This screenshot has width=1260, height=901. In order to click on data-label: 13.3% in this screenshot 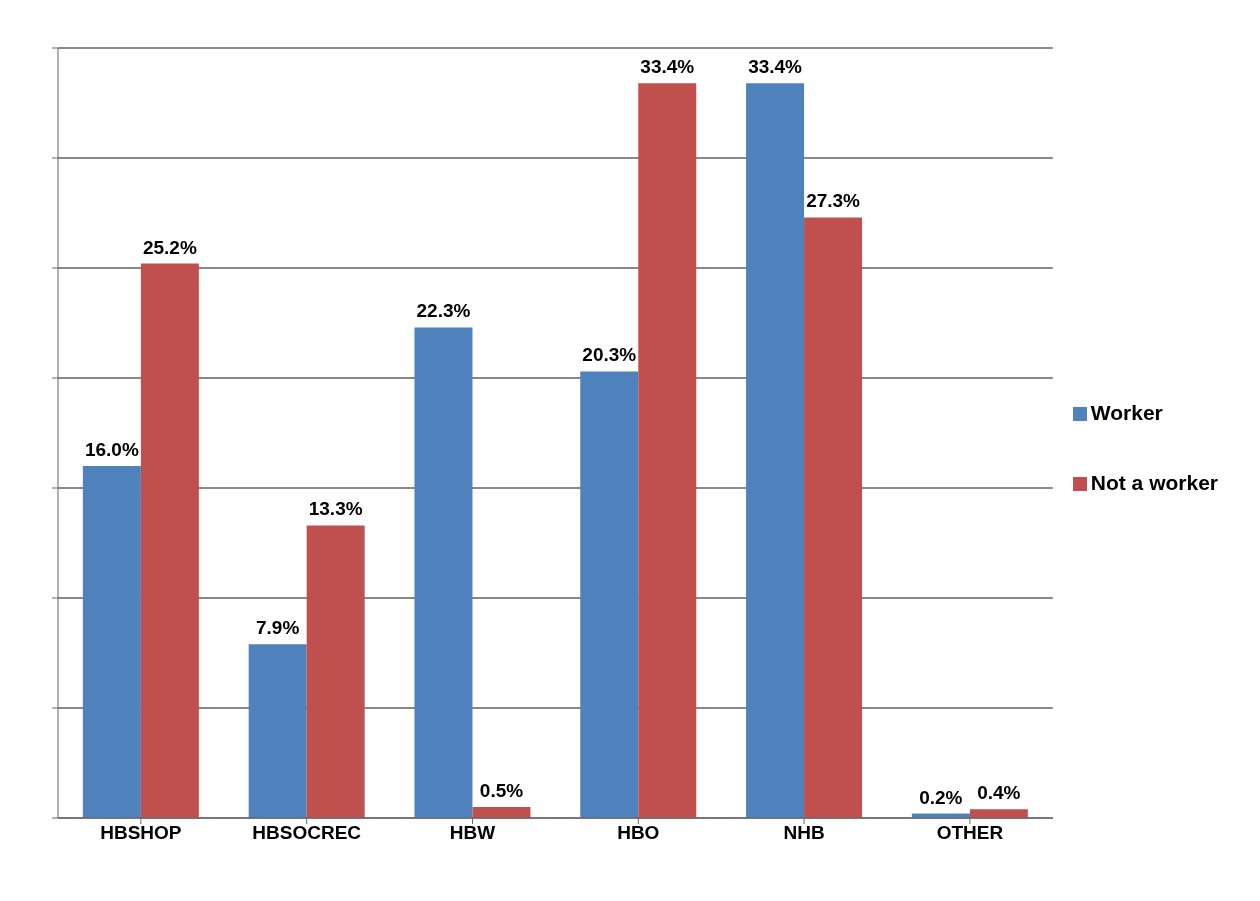, I will do `click(335, 509)`.